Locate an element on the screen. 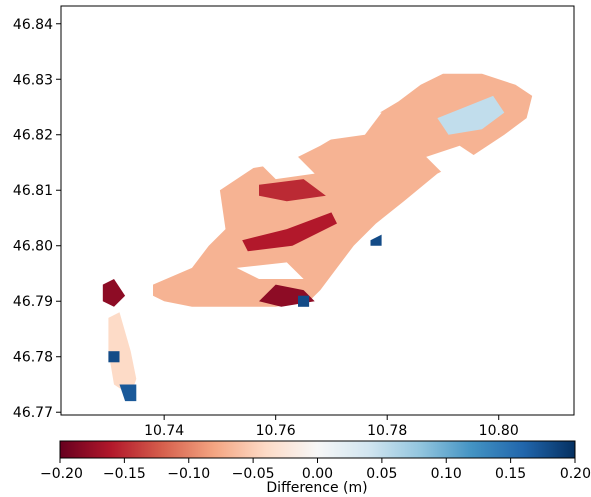 The height and width of the screenshot is (497, 591). y-tick-label: 46.83 is located at coordinates (33, 80).